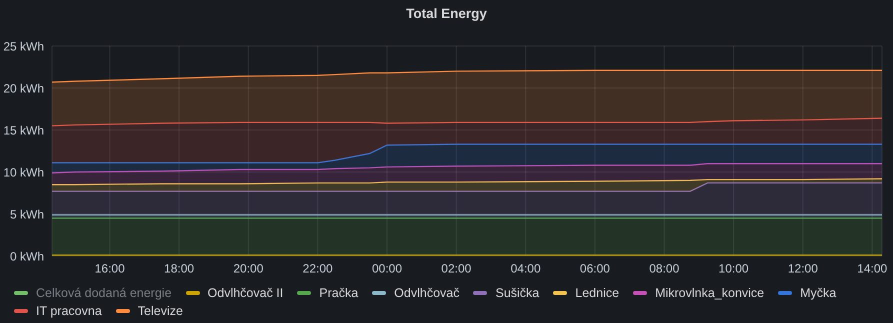 This screenshot has height=323, width=893. I want to click on y-tick-label: 5 kWh, so click(27, 214).